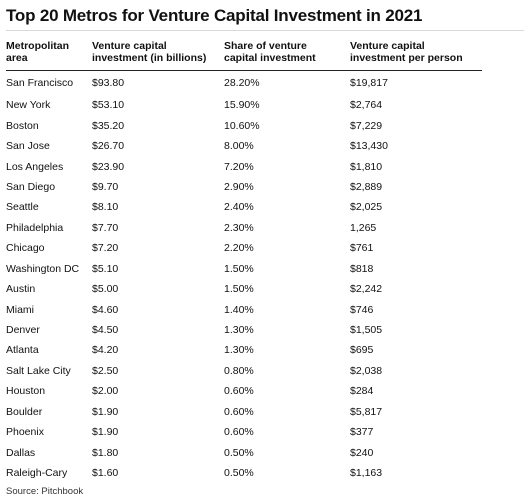 The image size is (530, 500). Describe the element at coordinates (369, 146) in the screenshot. I see `cell-per-person: $13,430` at that location.